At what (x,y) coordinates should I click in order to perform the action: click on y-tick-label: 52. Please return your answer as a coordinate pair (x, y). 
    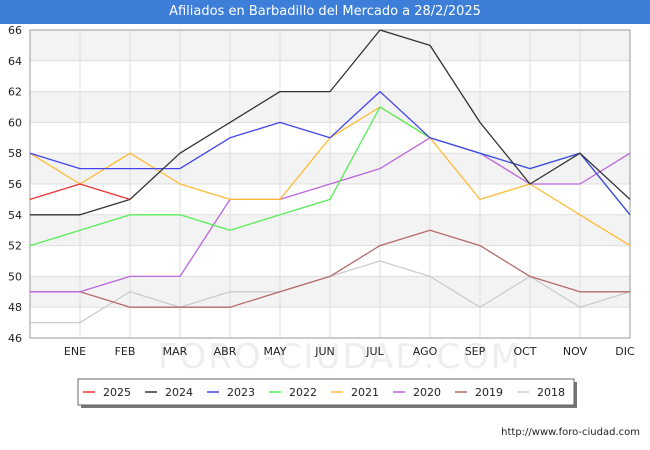
    Looking at the image, I should click on (15, 246).